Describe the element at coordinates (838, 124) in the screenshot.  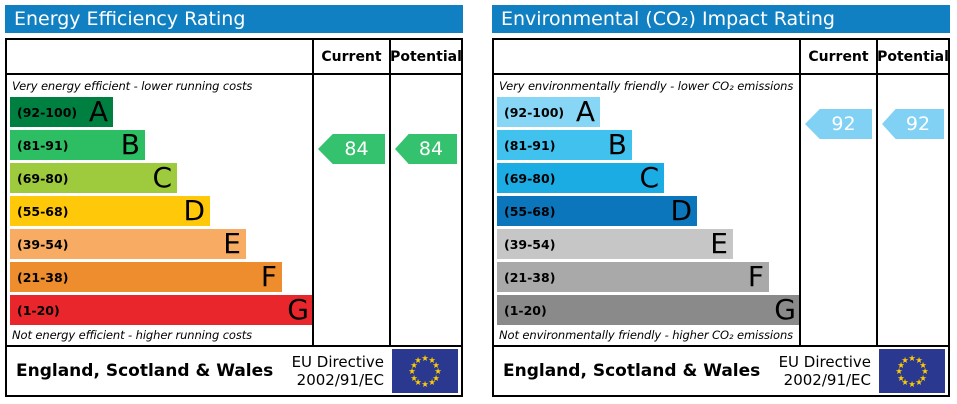
I see `current-rating-arrow: 92` at that location.